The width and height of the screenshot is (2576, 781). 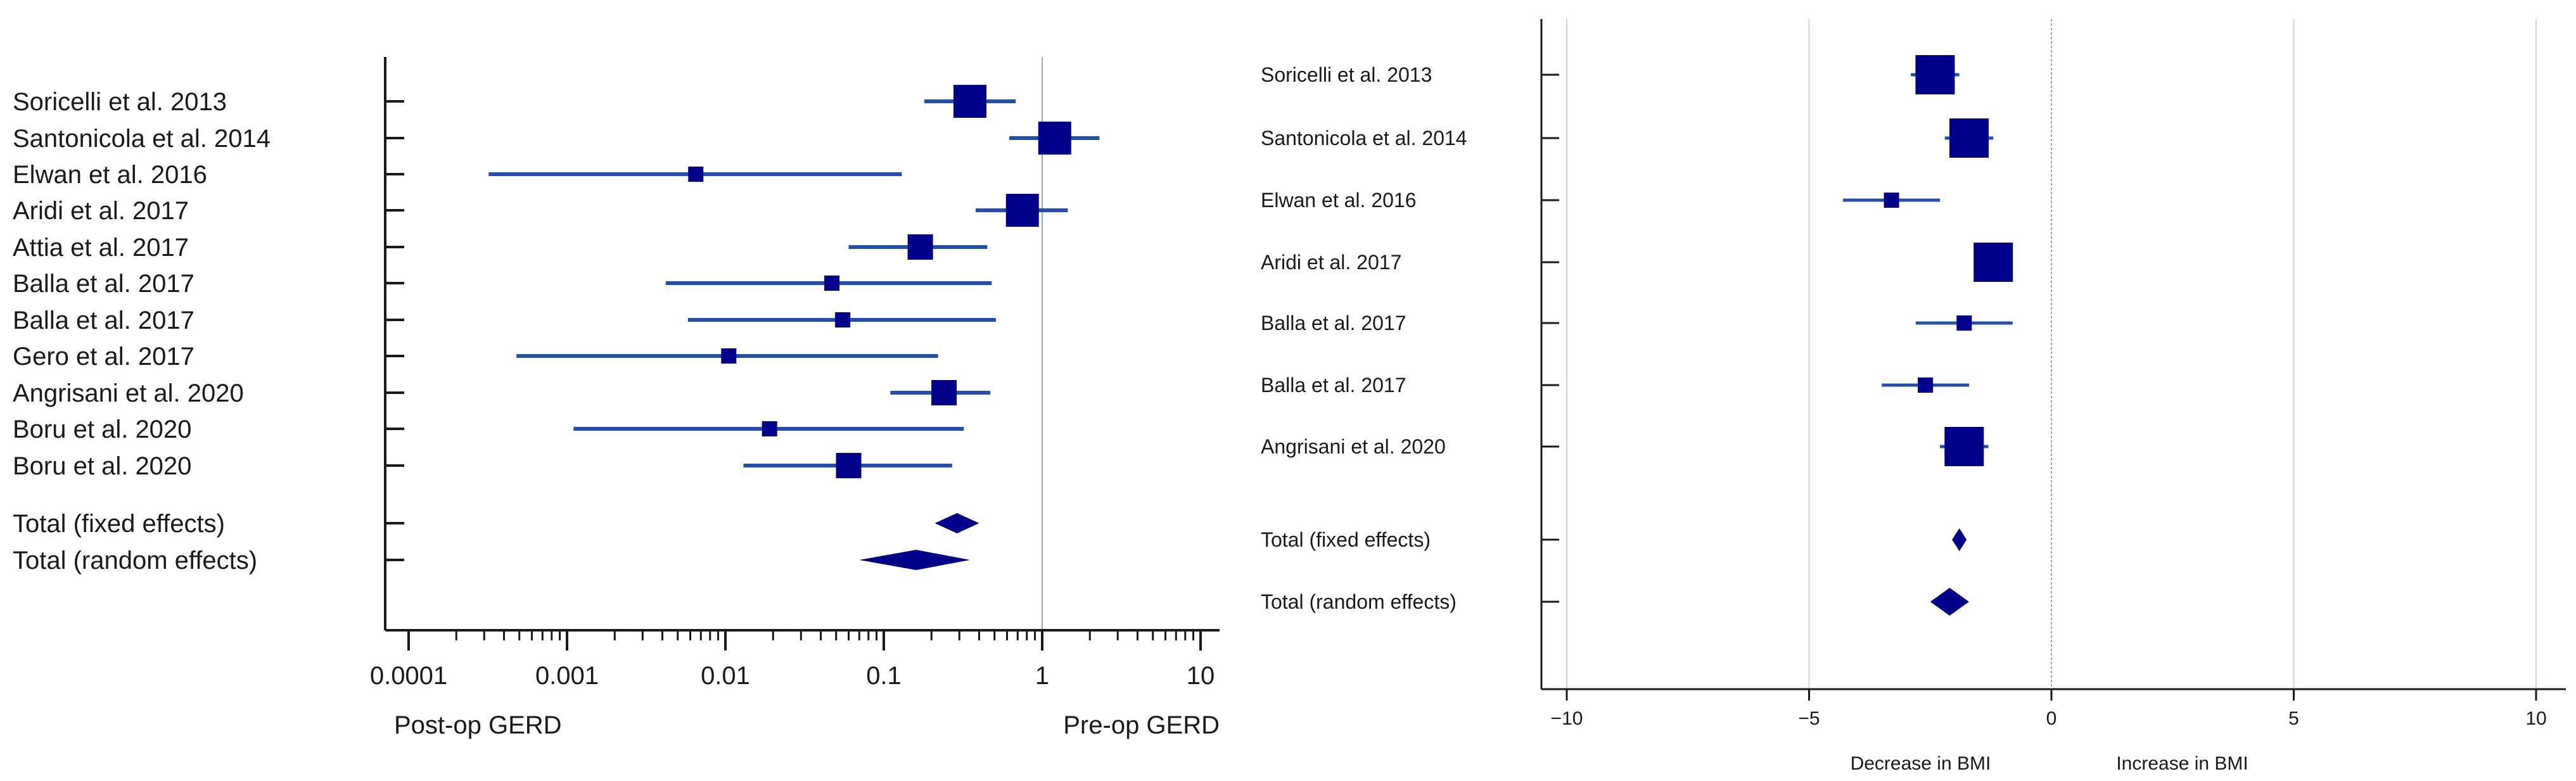 What do you see at coordinates (1346, 539) in the screenshot?
I see `right-total-label: Total (fixed effects)` at bounding box center [1346, 539].